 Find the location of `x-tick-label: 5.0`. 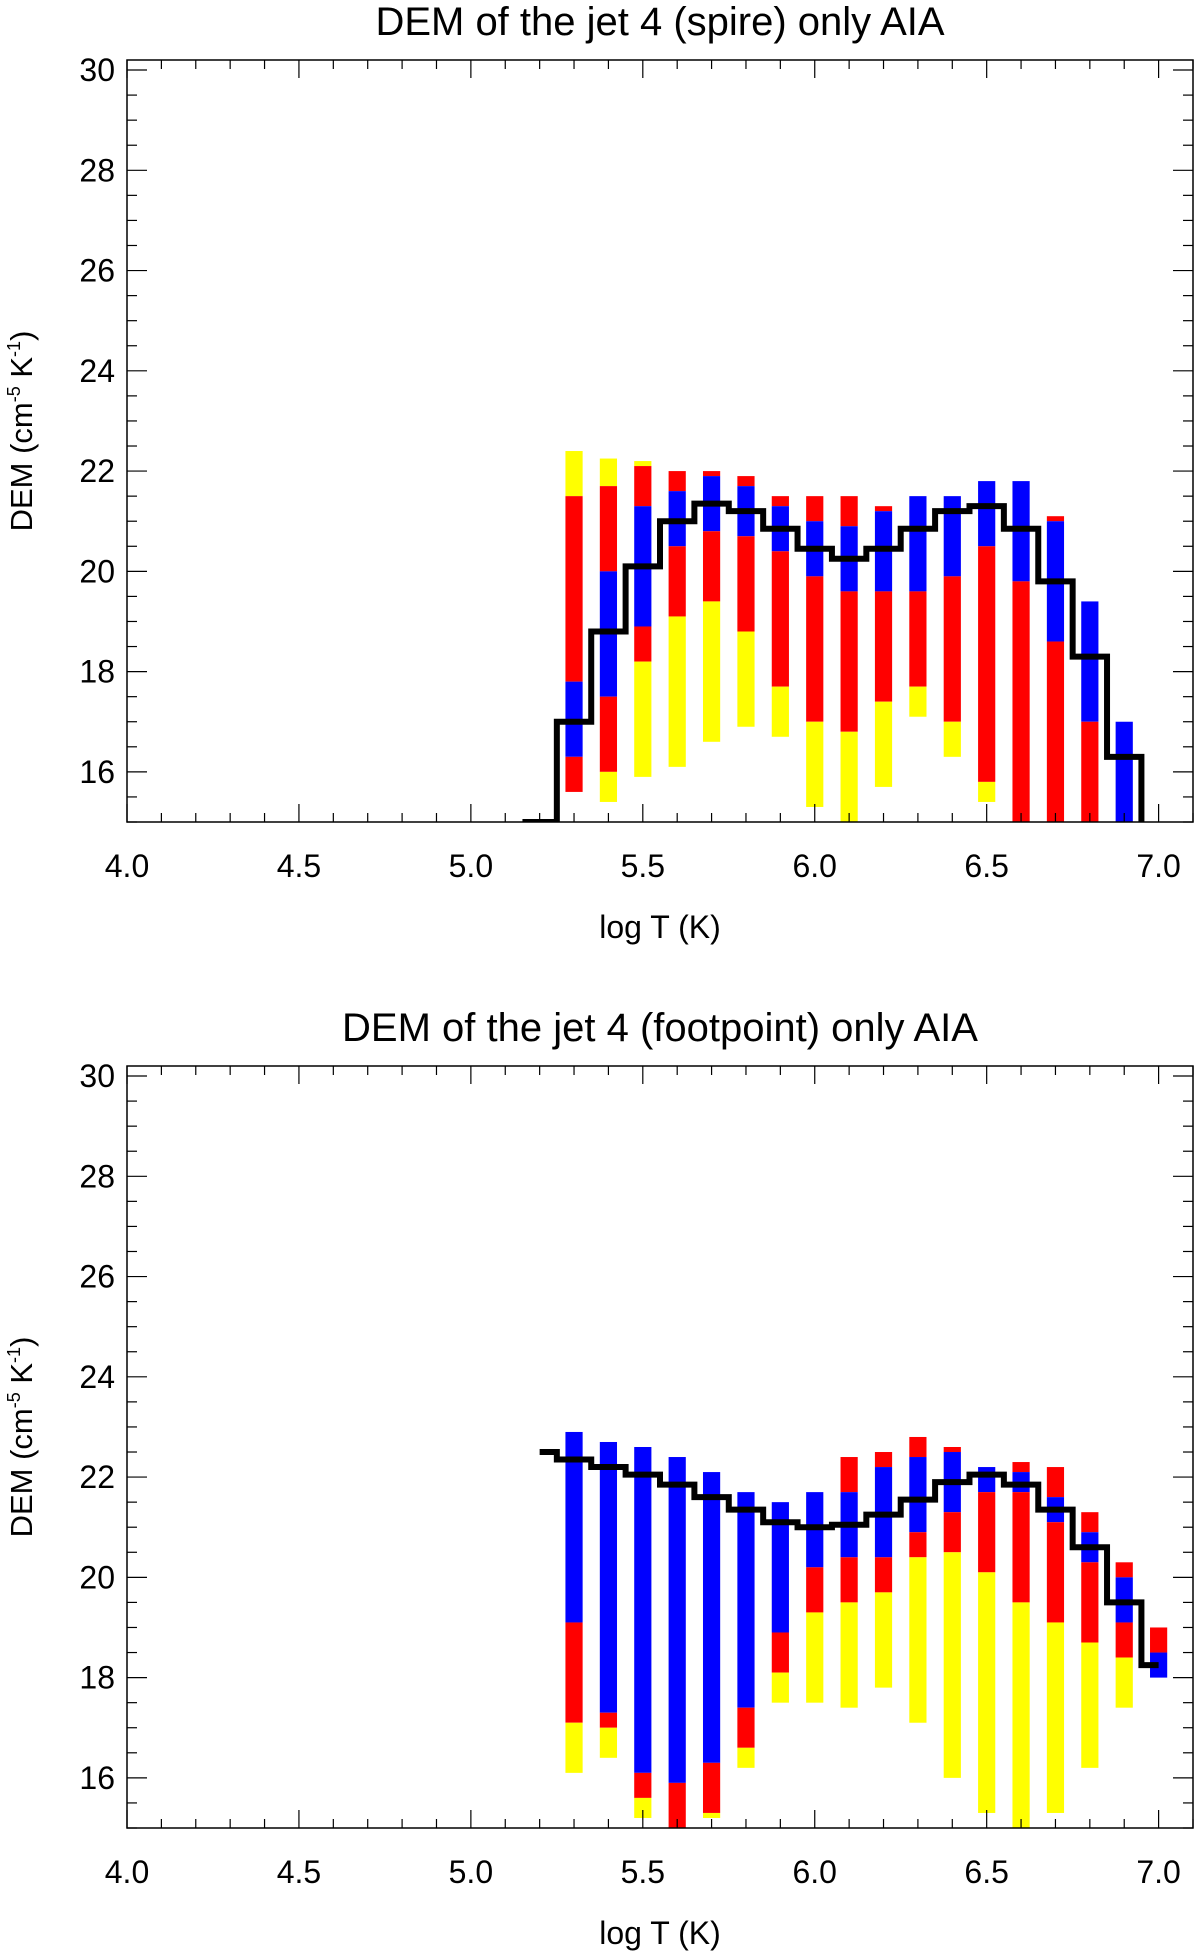

x-tick-label: 5.0 is located at coordinates (471, 866).